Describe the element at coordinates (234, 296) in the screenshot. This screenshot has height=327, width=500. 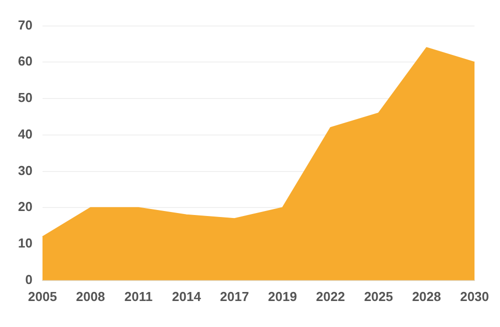
I see `x-tick-label: 2017` at that location.